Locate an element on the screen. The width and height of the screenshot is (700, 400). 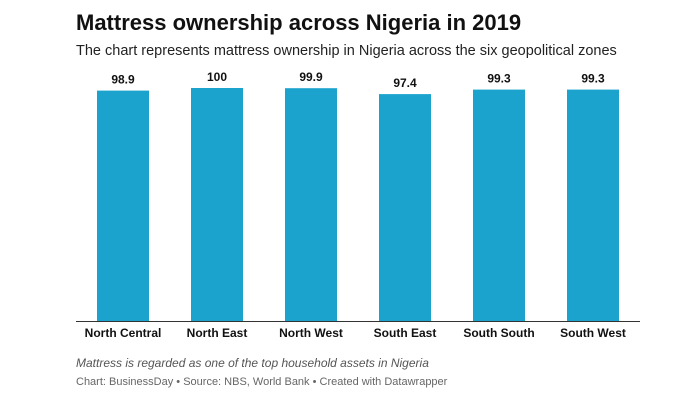
x-tick-label: North East is located at coordinates (217, 333).